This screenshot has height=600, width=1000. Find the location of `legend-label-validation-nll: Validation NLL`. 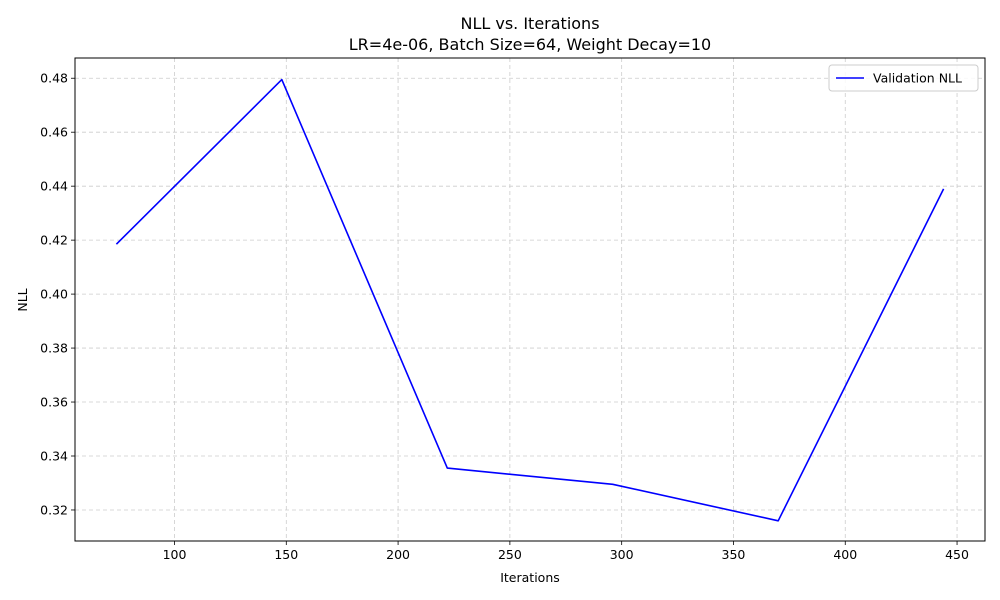

legend-label-validation-nll: Validation NLL is located at coordinates (917, 78).